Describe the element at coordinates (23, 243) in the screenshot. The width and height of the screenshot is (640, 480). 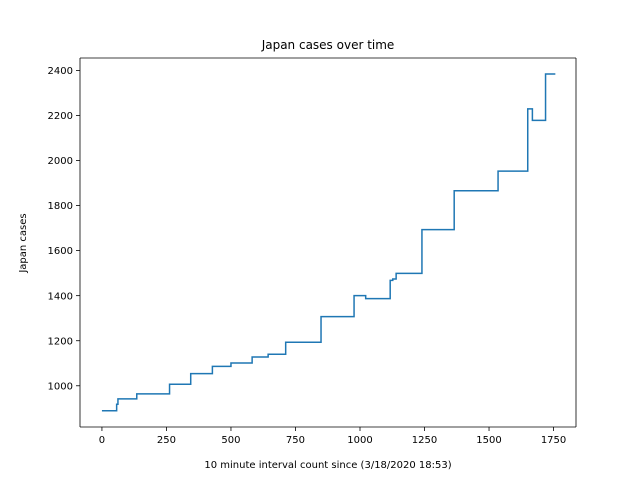
I see `y-axis-title: Japan cases` at that location.